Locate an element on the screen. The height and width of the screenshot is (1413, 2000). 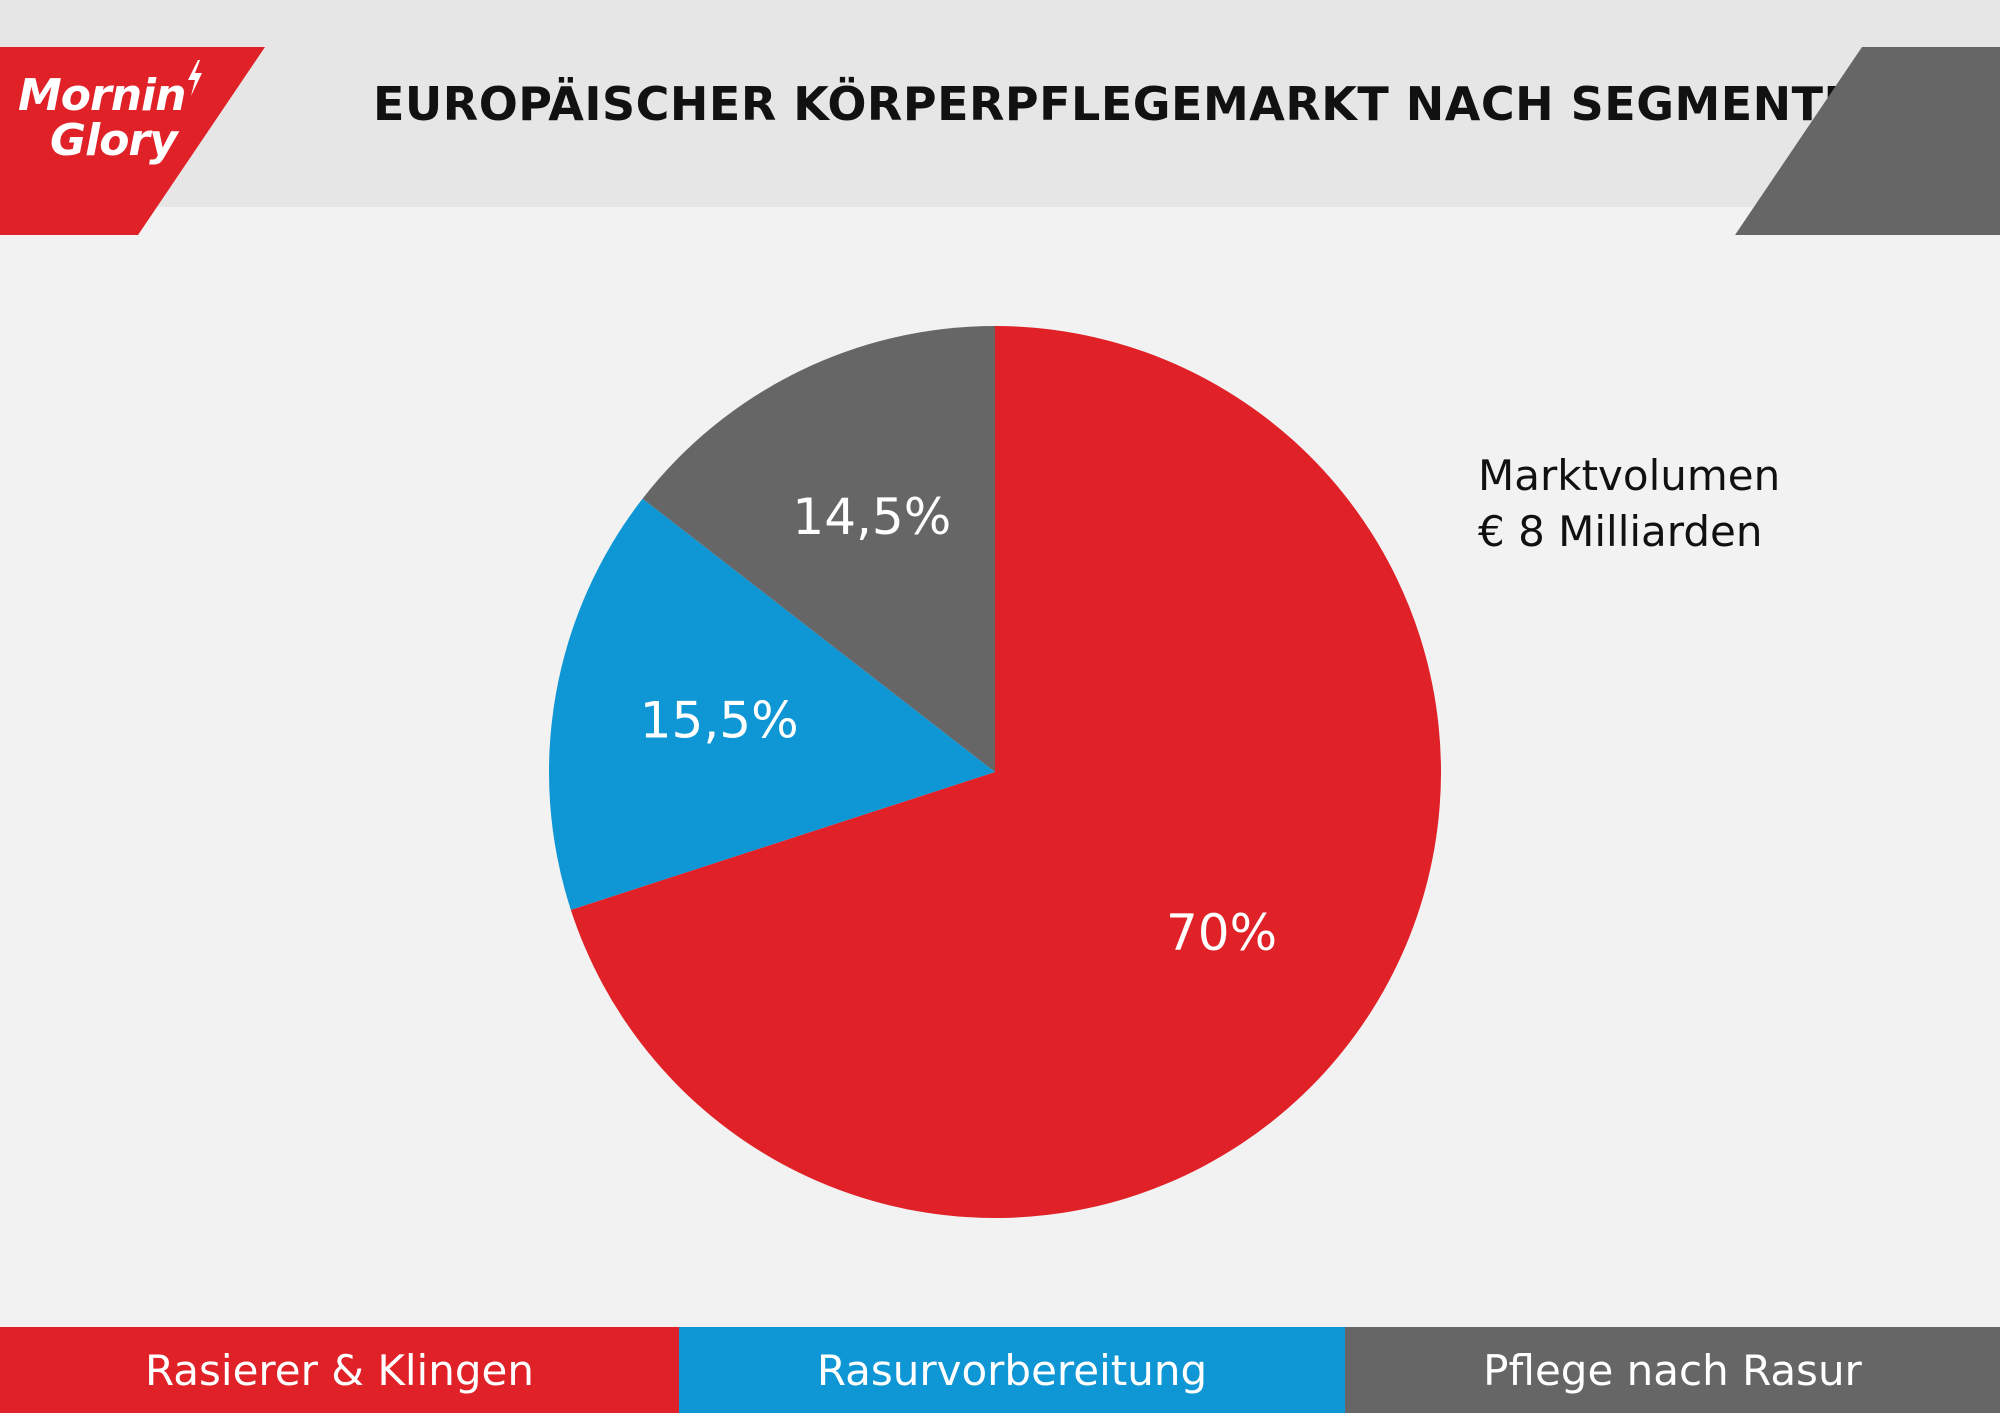
header-band is located at coordinates (1000, 103).